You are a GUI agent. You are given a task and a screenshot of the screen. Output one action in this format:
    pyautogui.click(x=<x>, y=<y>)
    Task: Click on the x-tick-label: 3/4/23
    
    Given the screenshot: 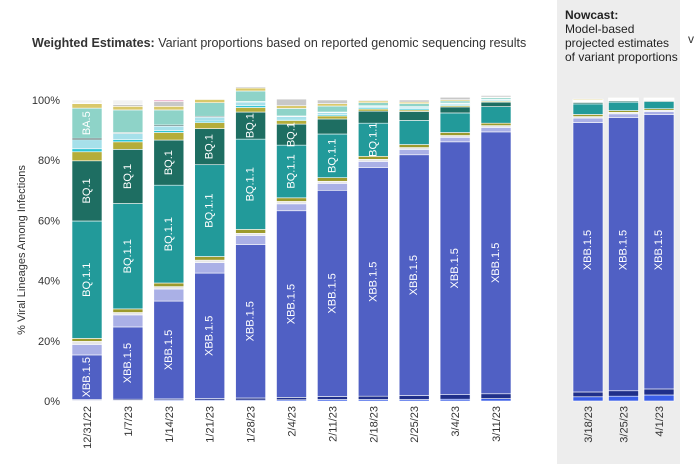 What is the action you would take?
    pyautogui.click(x=456, y=421)
    